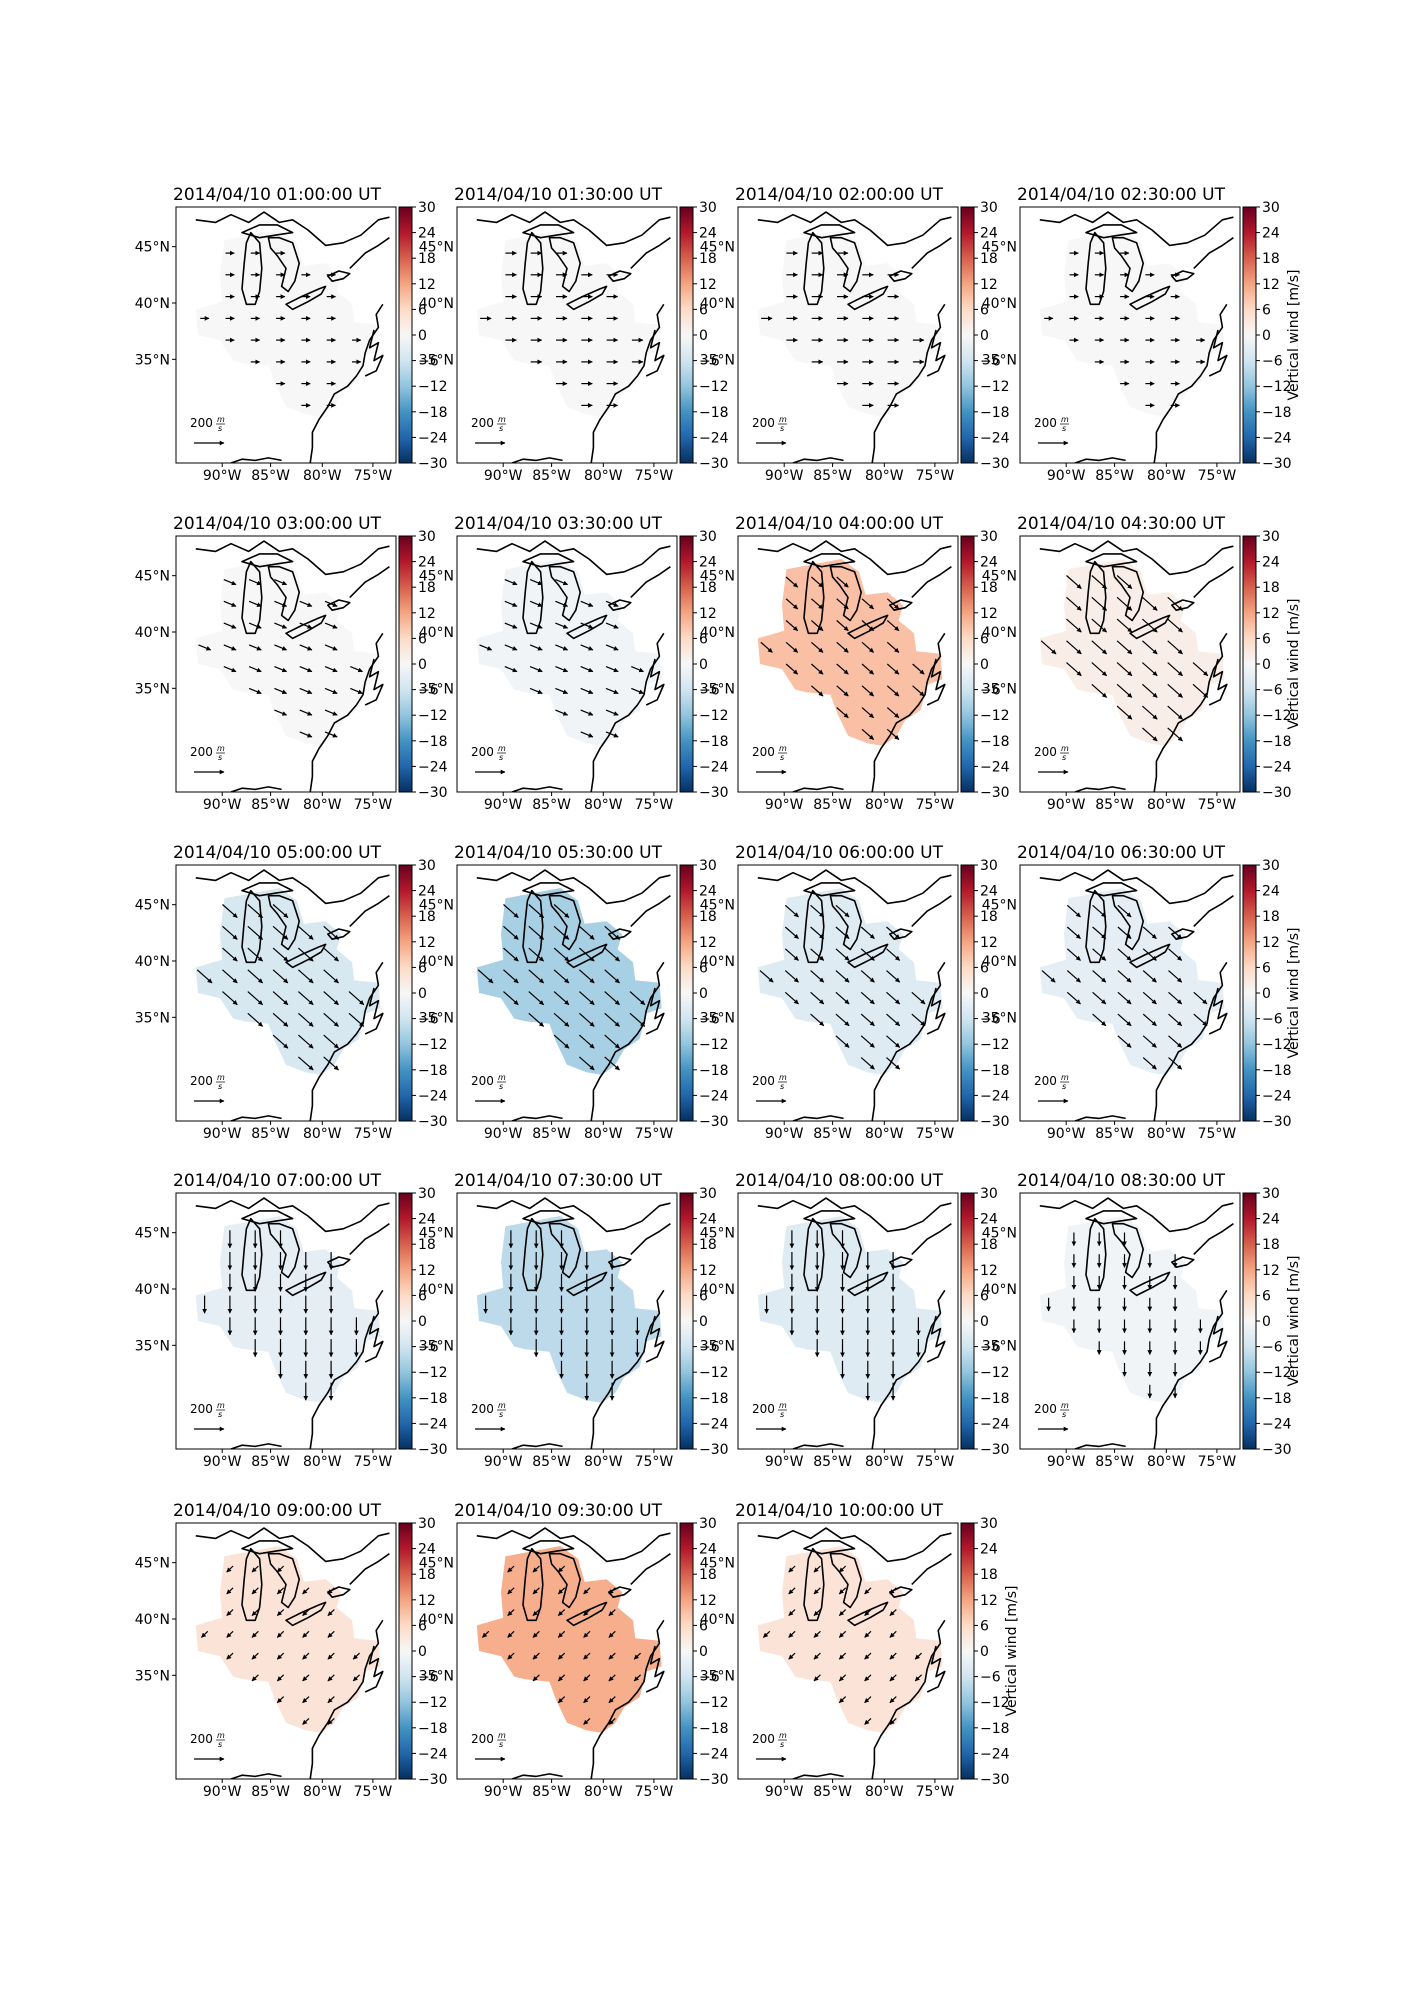 The image size is (1410, 2010). What do you see at coordinates (717, 304) in the screenshot?
I see `lat-label: 40°N` at bounding box center [717, 304].